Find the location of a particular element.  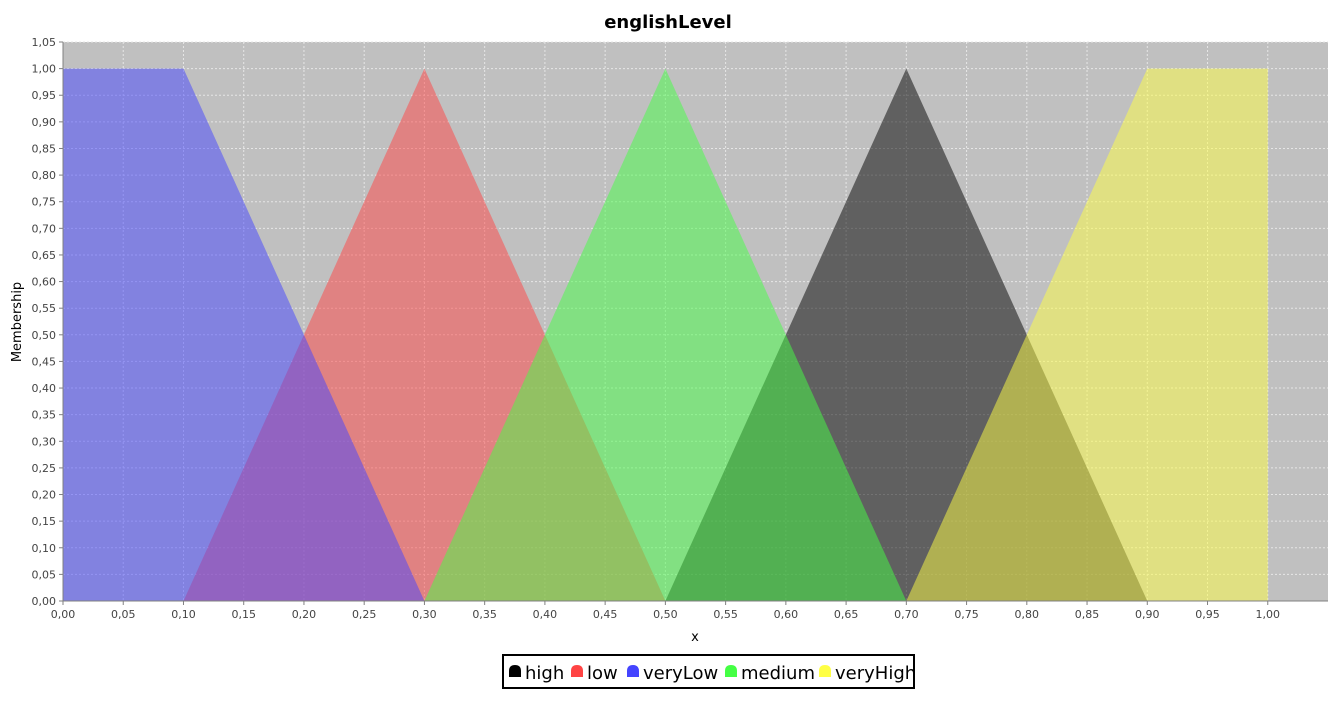

legend: high low veryLow medium veryHigh is located at coordinates (709, 671).